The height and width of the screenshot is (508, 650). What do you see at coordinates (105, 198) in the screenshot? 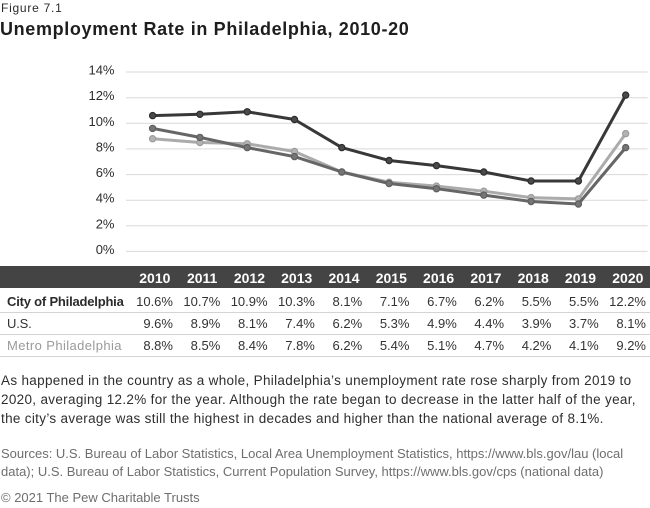
I see `svg-text: 4%` at bounding box center [105, 198].